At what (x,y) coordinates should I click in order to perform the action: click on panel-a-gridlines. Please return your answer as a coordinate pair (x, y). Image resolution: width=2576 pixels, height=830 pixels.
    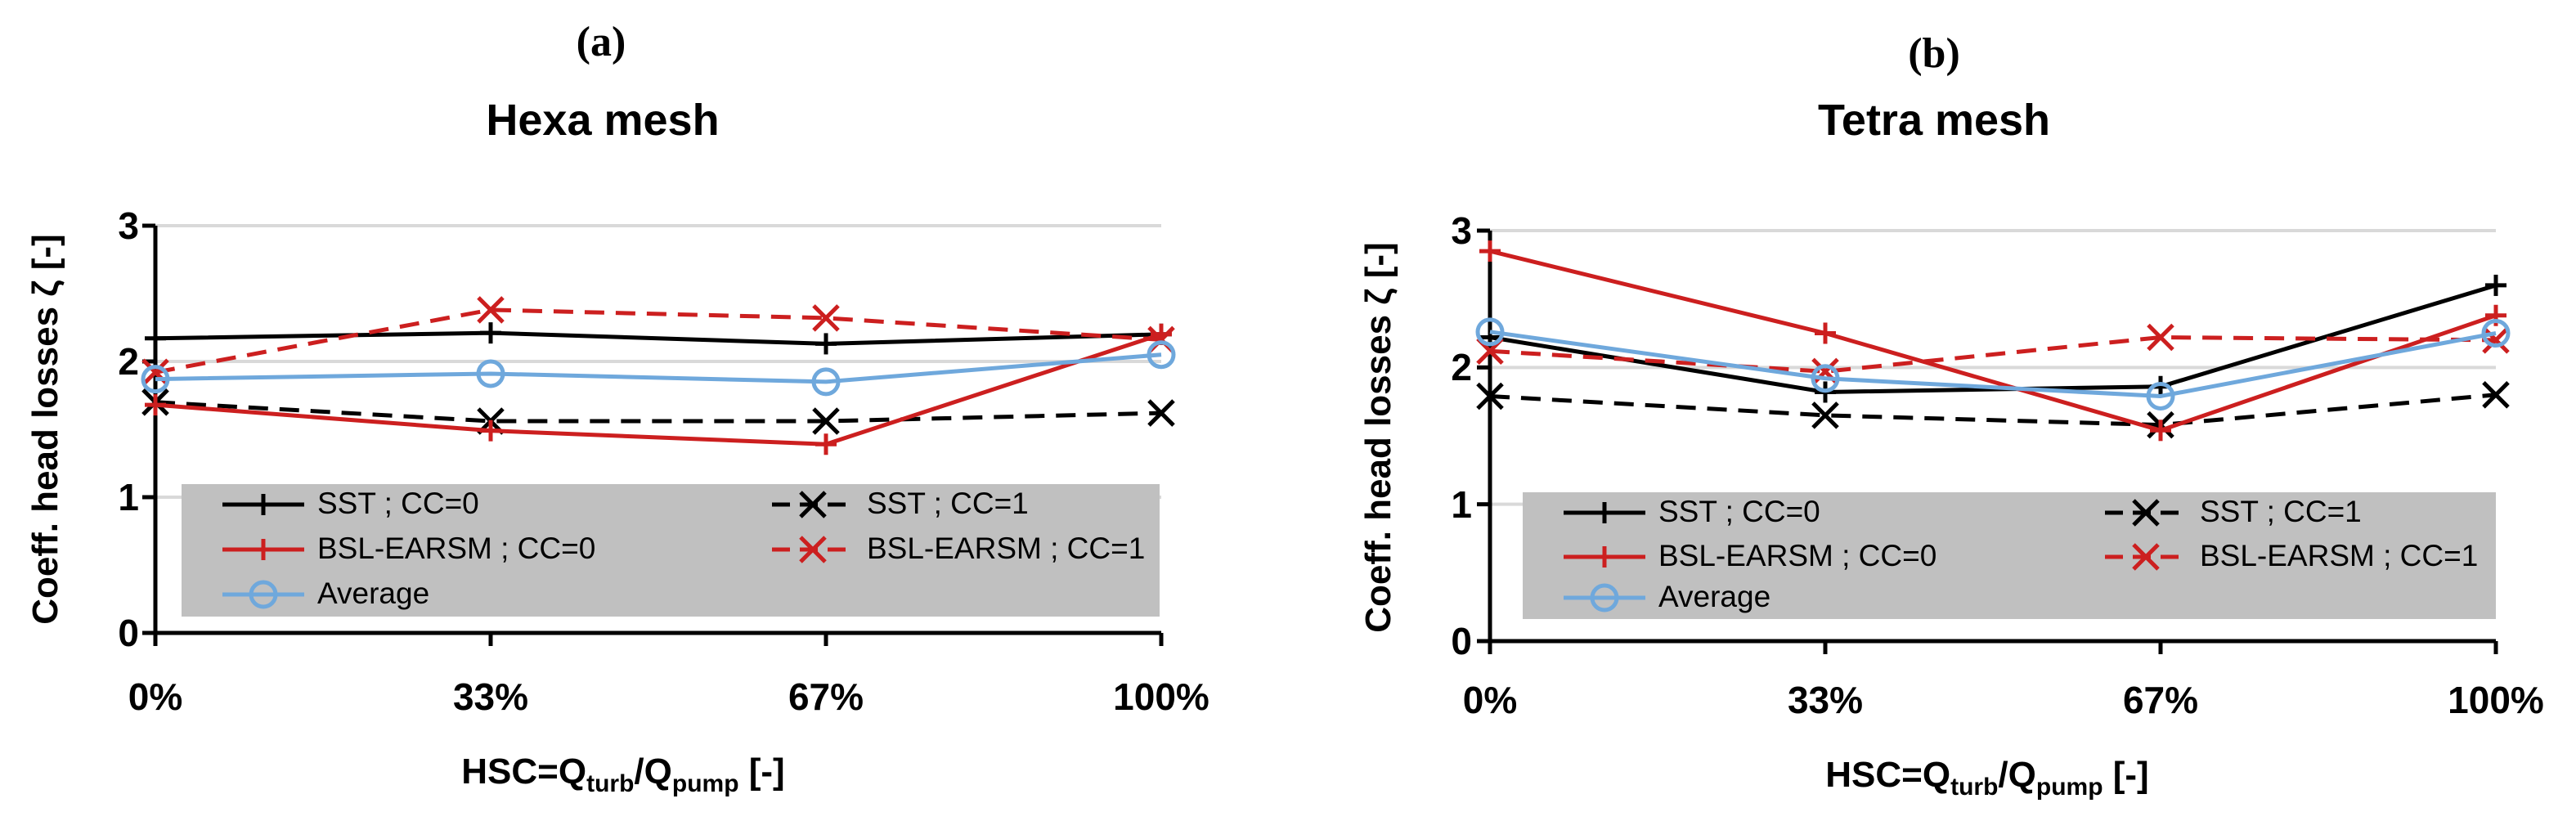
    Looking at the image, I should click on (658, 361).